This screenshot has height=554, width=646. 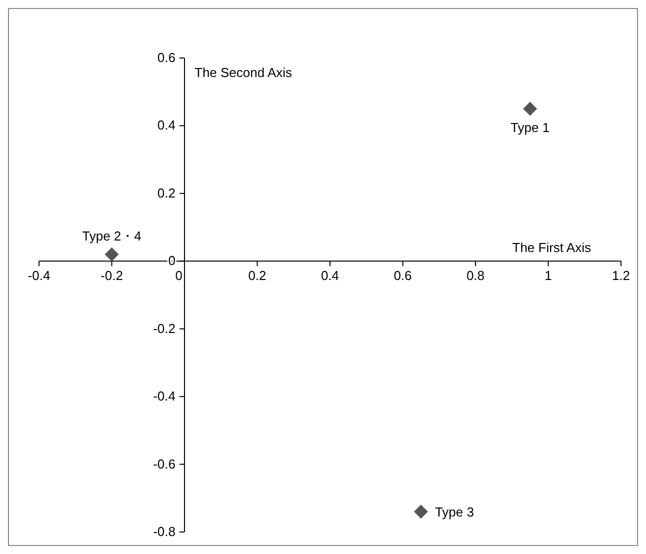 What do you see at coordinates (164, 328) in the screenshot?
I see `y-tick-label: -0.2` at bounding box center [164, 328].